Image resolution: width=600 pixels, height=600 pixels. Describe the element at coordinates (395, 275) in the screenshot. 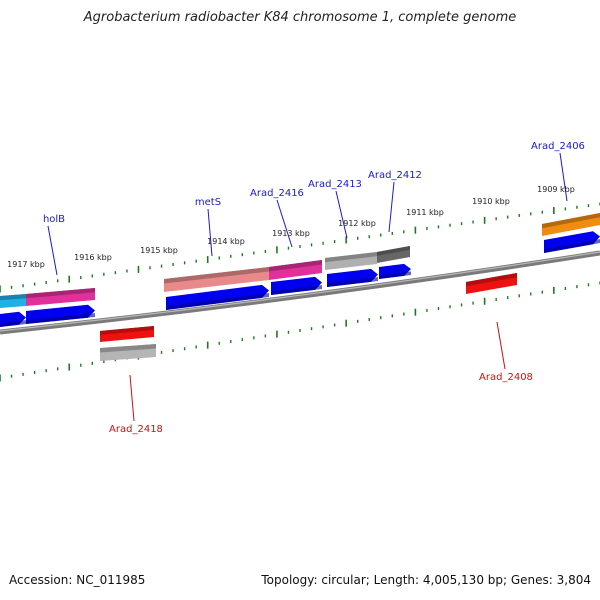

I see `cds-arrow-arad2412-shadow` at that location.